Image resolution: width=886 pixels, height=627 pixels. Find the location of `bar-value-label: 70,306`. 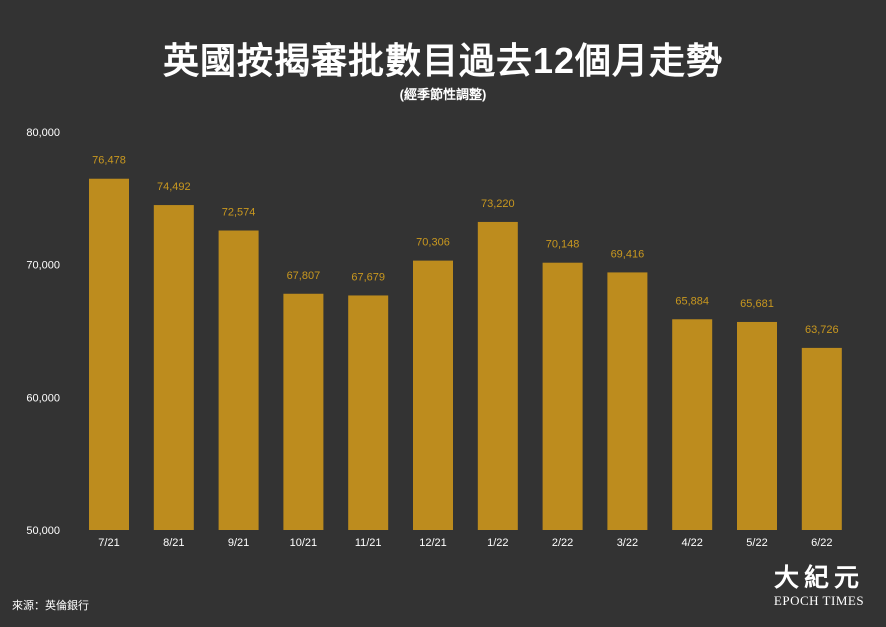

bar-value-label: 70,306 is located at coordinates (433, 243).